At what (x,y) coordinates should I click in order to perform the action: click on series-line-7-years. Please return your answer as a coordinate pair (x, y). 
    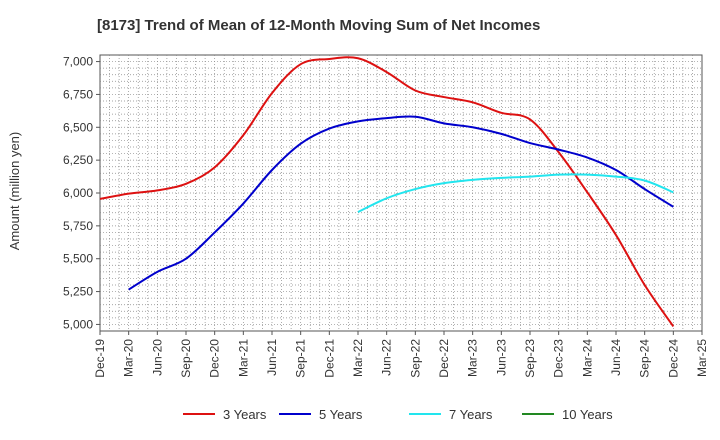
    Looking at the image, I should click on (515, 193).